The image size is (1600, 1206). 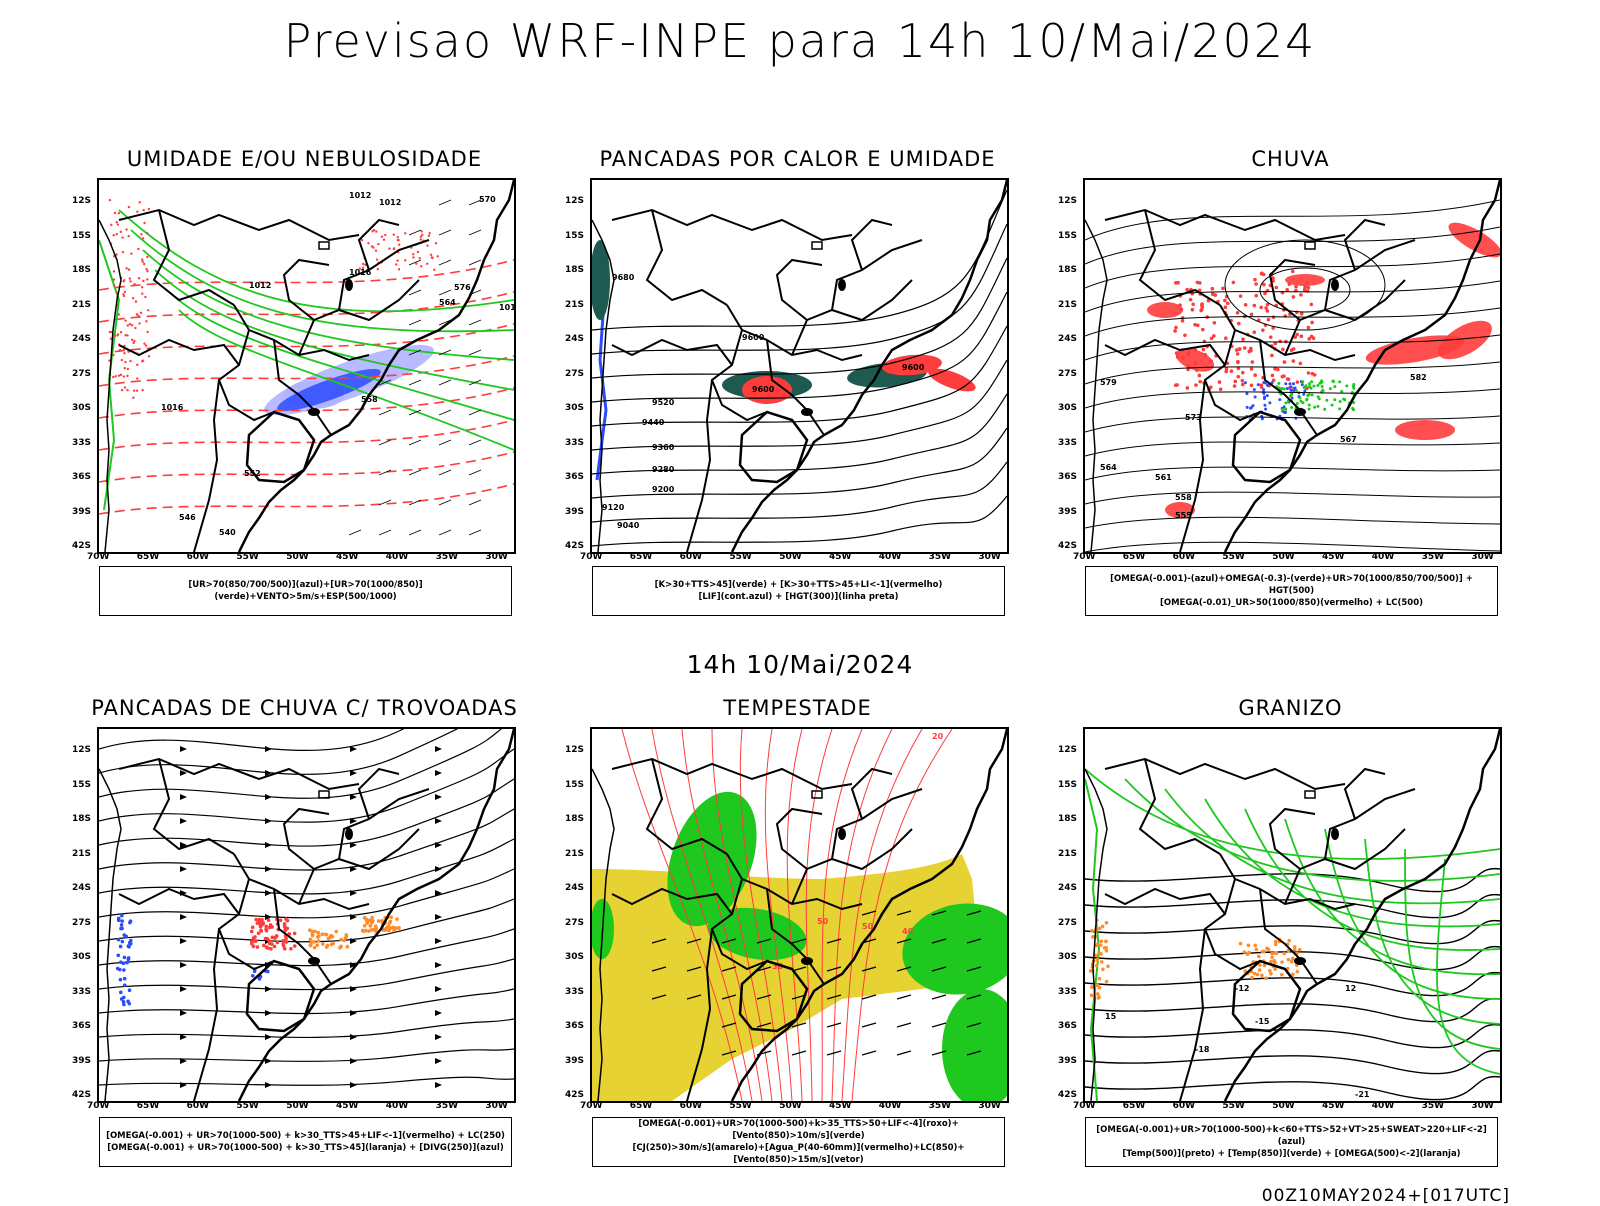 I want to click on contour-label: 555, so click(x=1183, y=515).